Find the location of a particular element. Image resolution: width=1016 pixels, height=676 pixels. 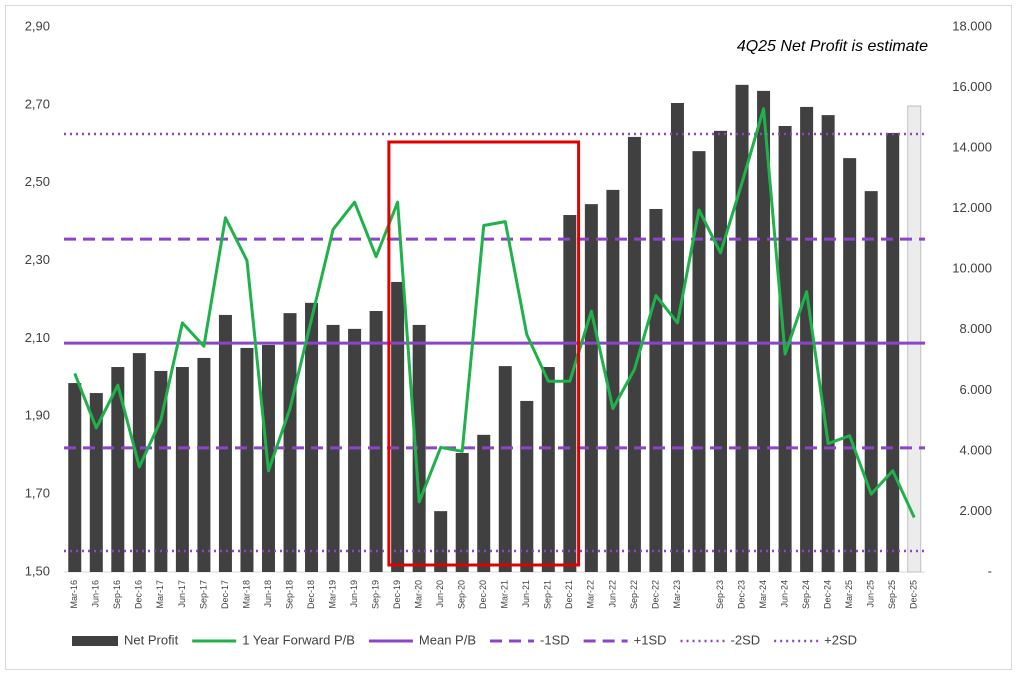

x-tick-label: Mar-23 is located at coordinates (677, 594).